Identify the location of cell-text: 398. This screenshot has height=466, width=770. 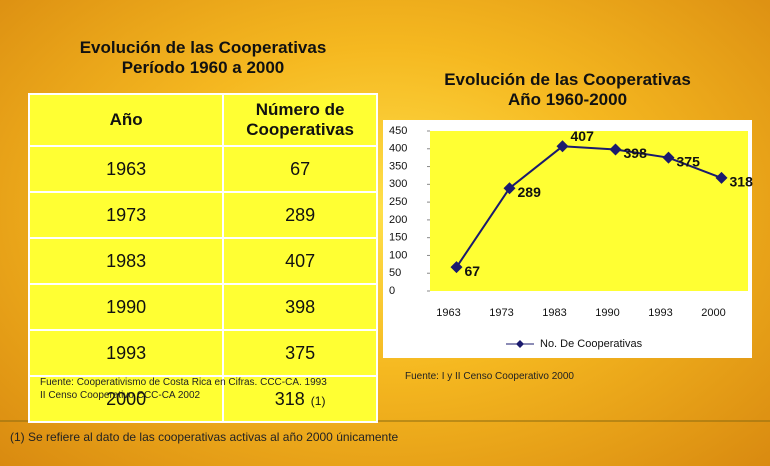
(300, 306).